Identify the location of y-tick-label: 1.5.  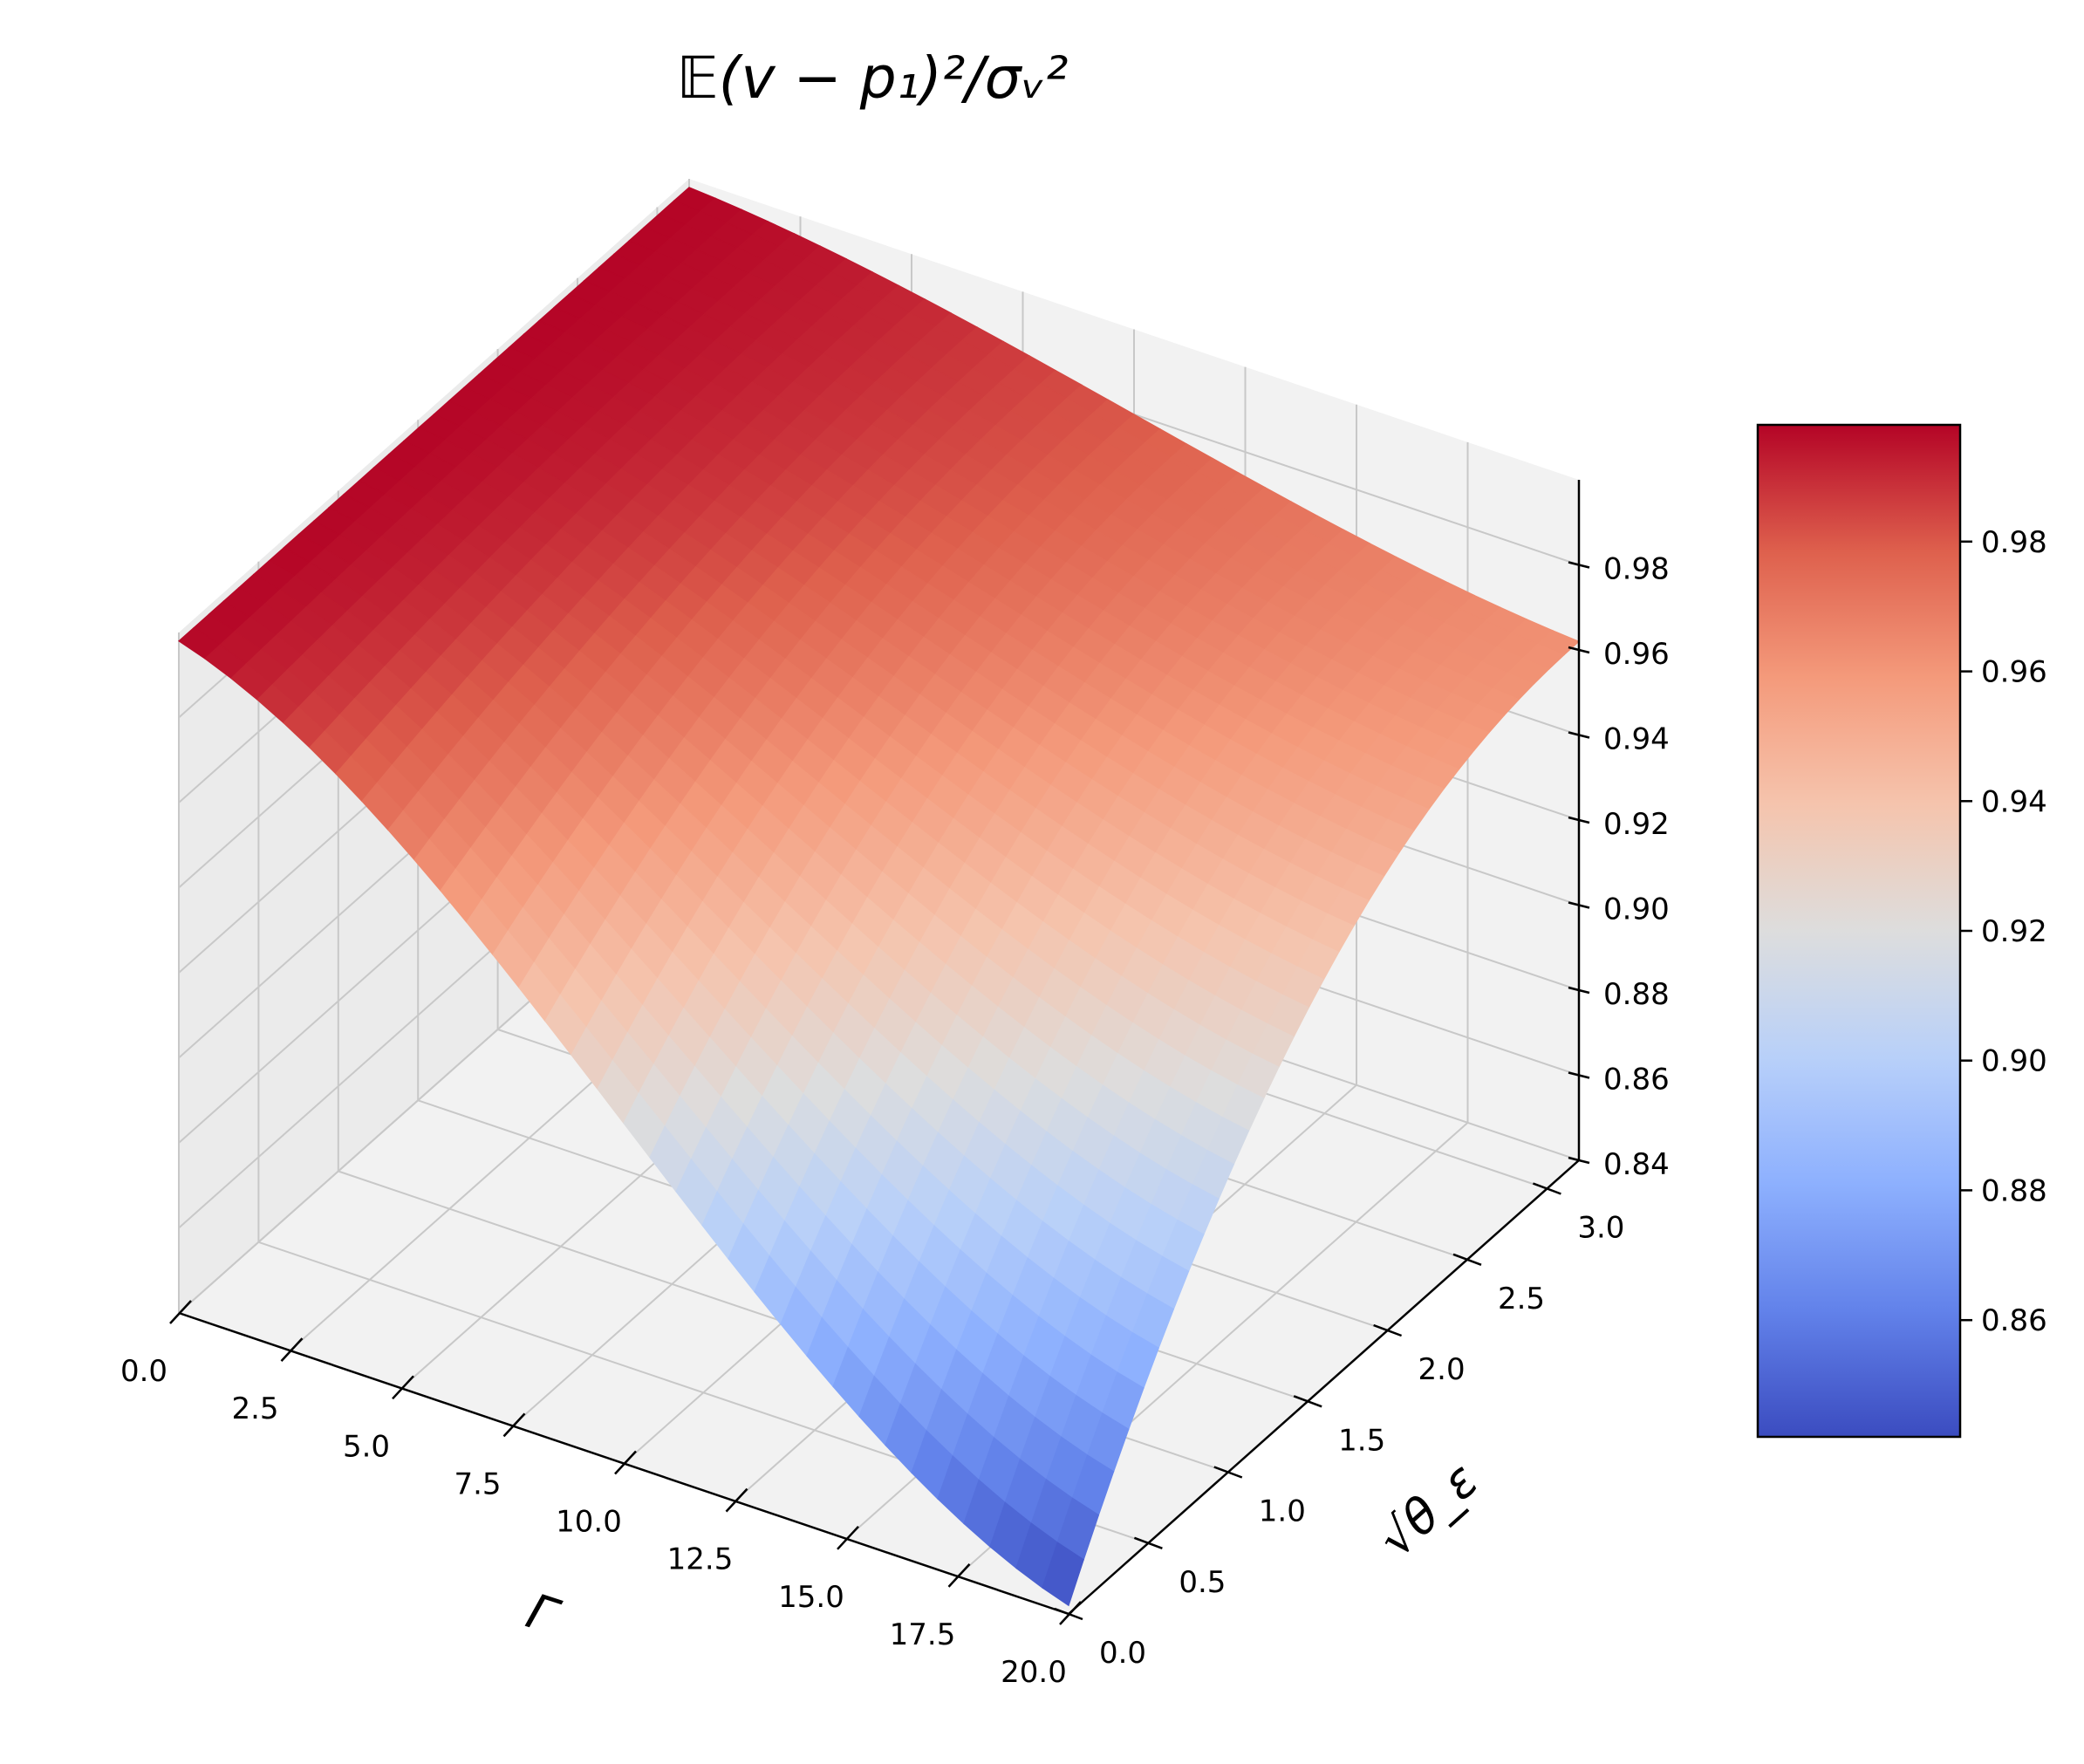
(1361, 1441).